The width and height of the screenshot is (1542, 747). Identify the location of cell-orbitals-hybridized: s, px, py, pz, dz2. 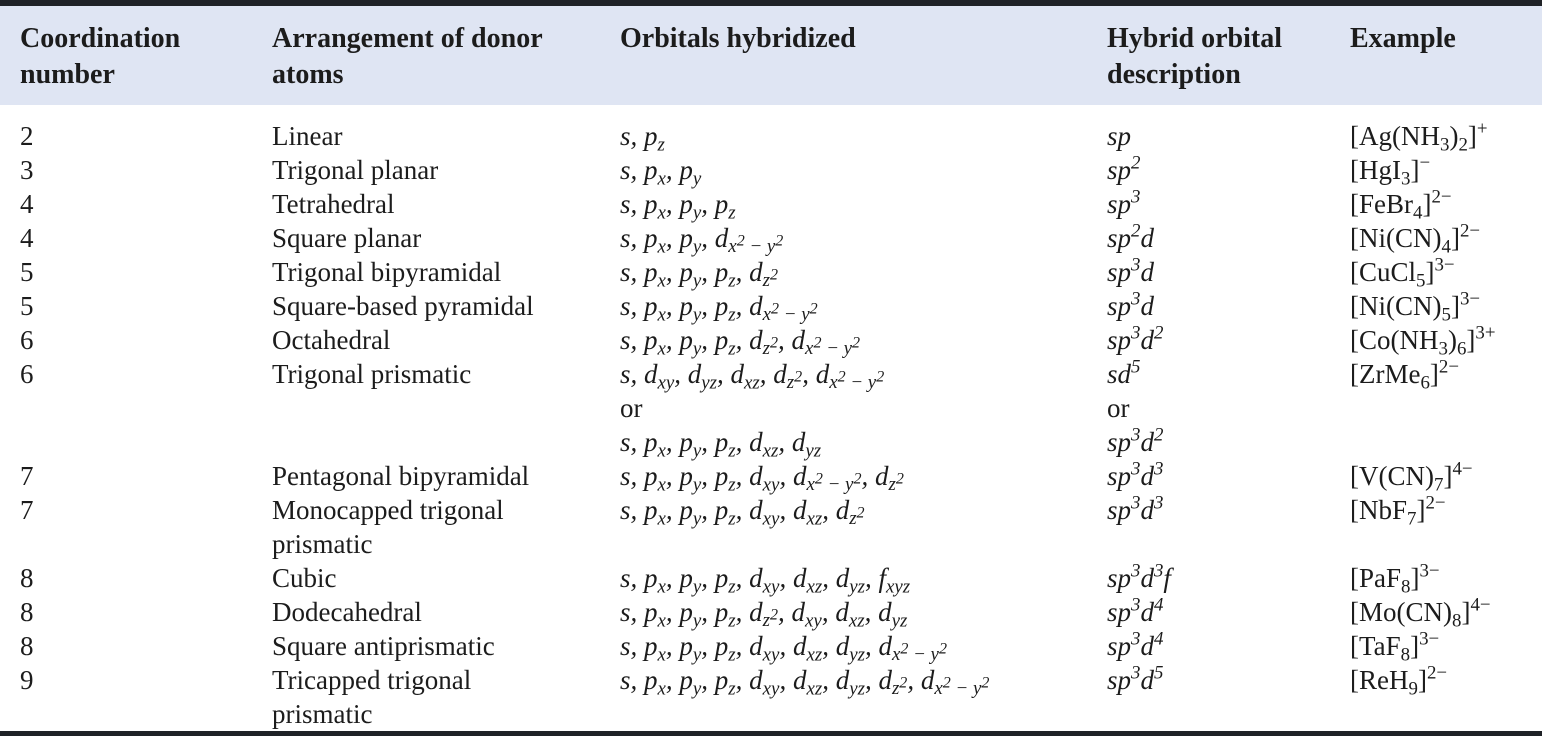
(699, 274).